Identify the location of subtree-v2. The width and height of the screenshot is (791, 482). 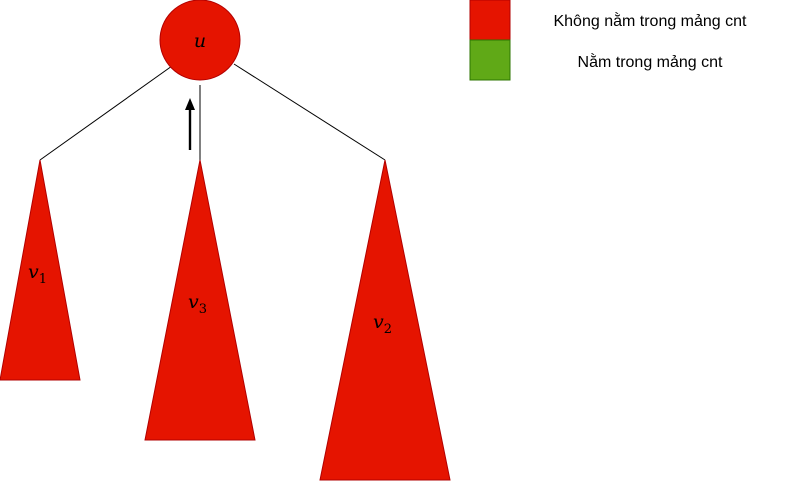
(385, 320).